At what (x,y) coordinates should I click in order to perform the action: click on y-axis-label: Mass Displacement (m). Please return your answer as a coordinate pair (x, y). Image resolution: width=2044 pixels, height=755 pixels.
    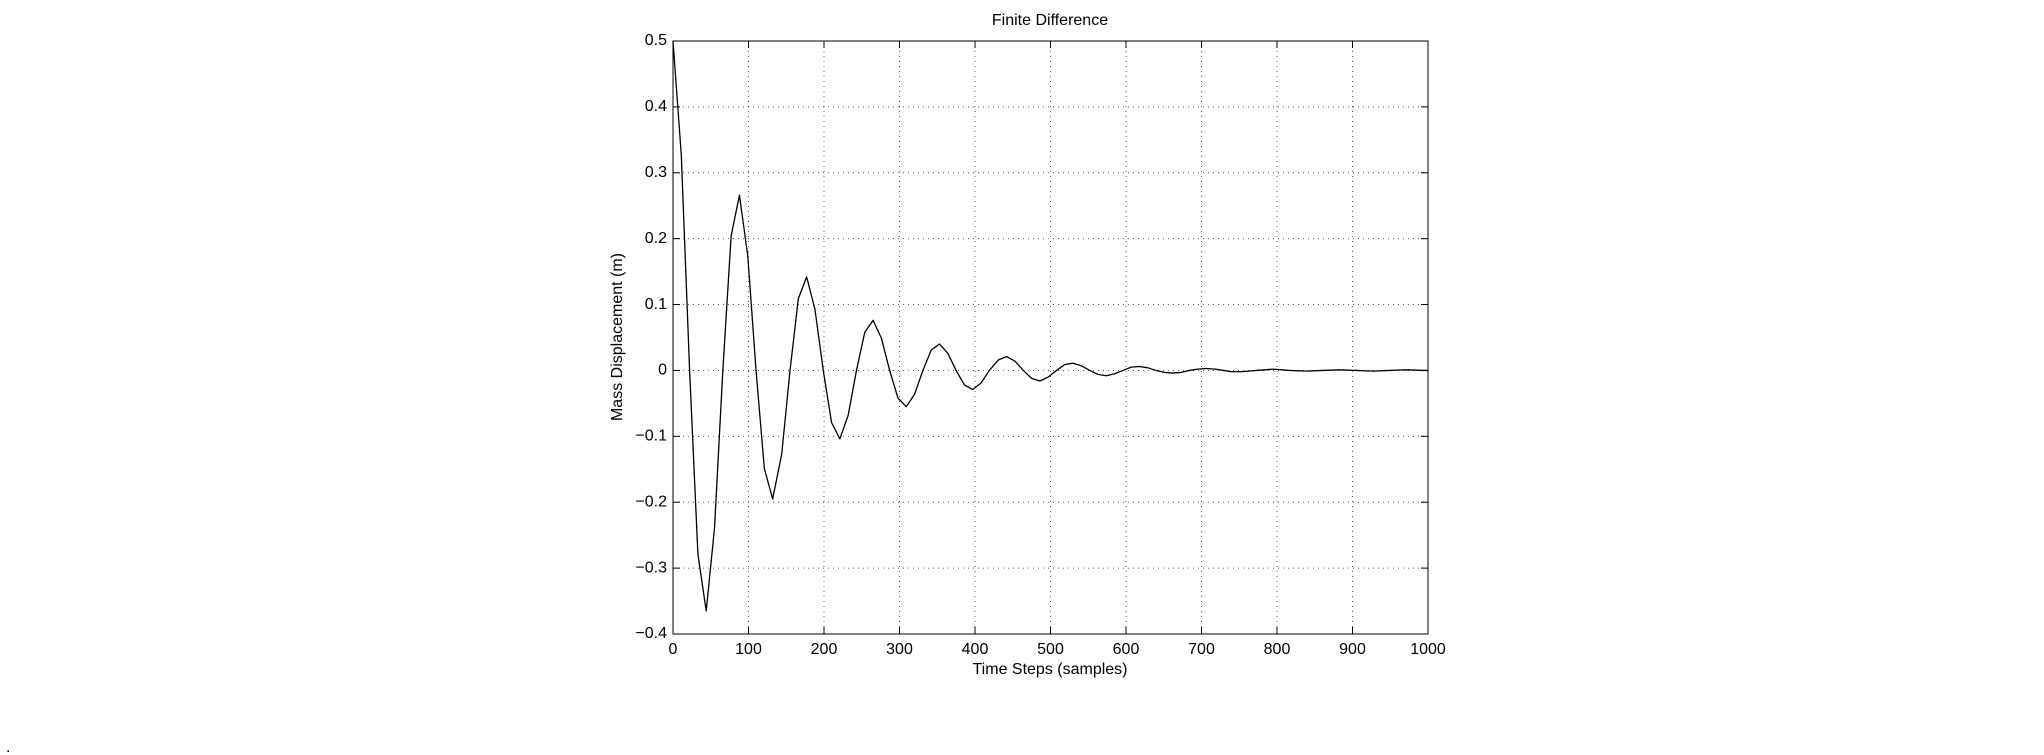
    Looking at the image, I should click on (617, 337).